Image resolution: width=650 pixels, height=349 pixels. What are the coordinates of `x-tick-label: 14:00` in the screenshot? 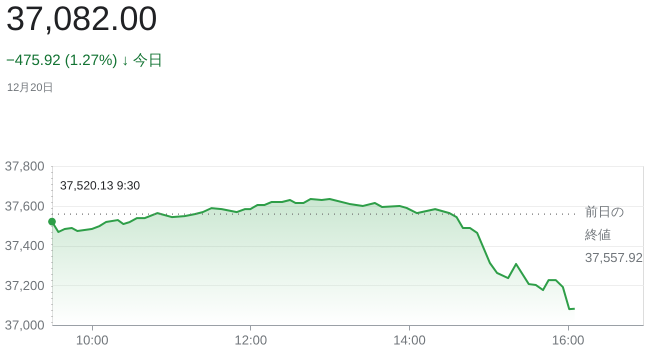 It's located at (409, 340).